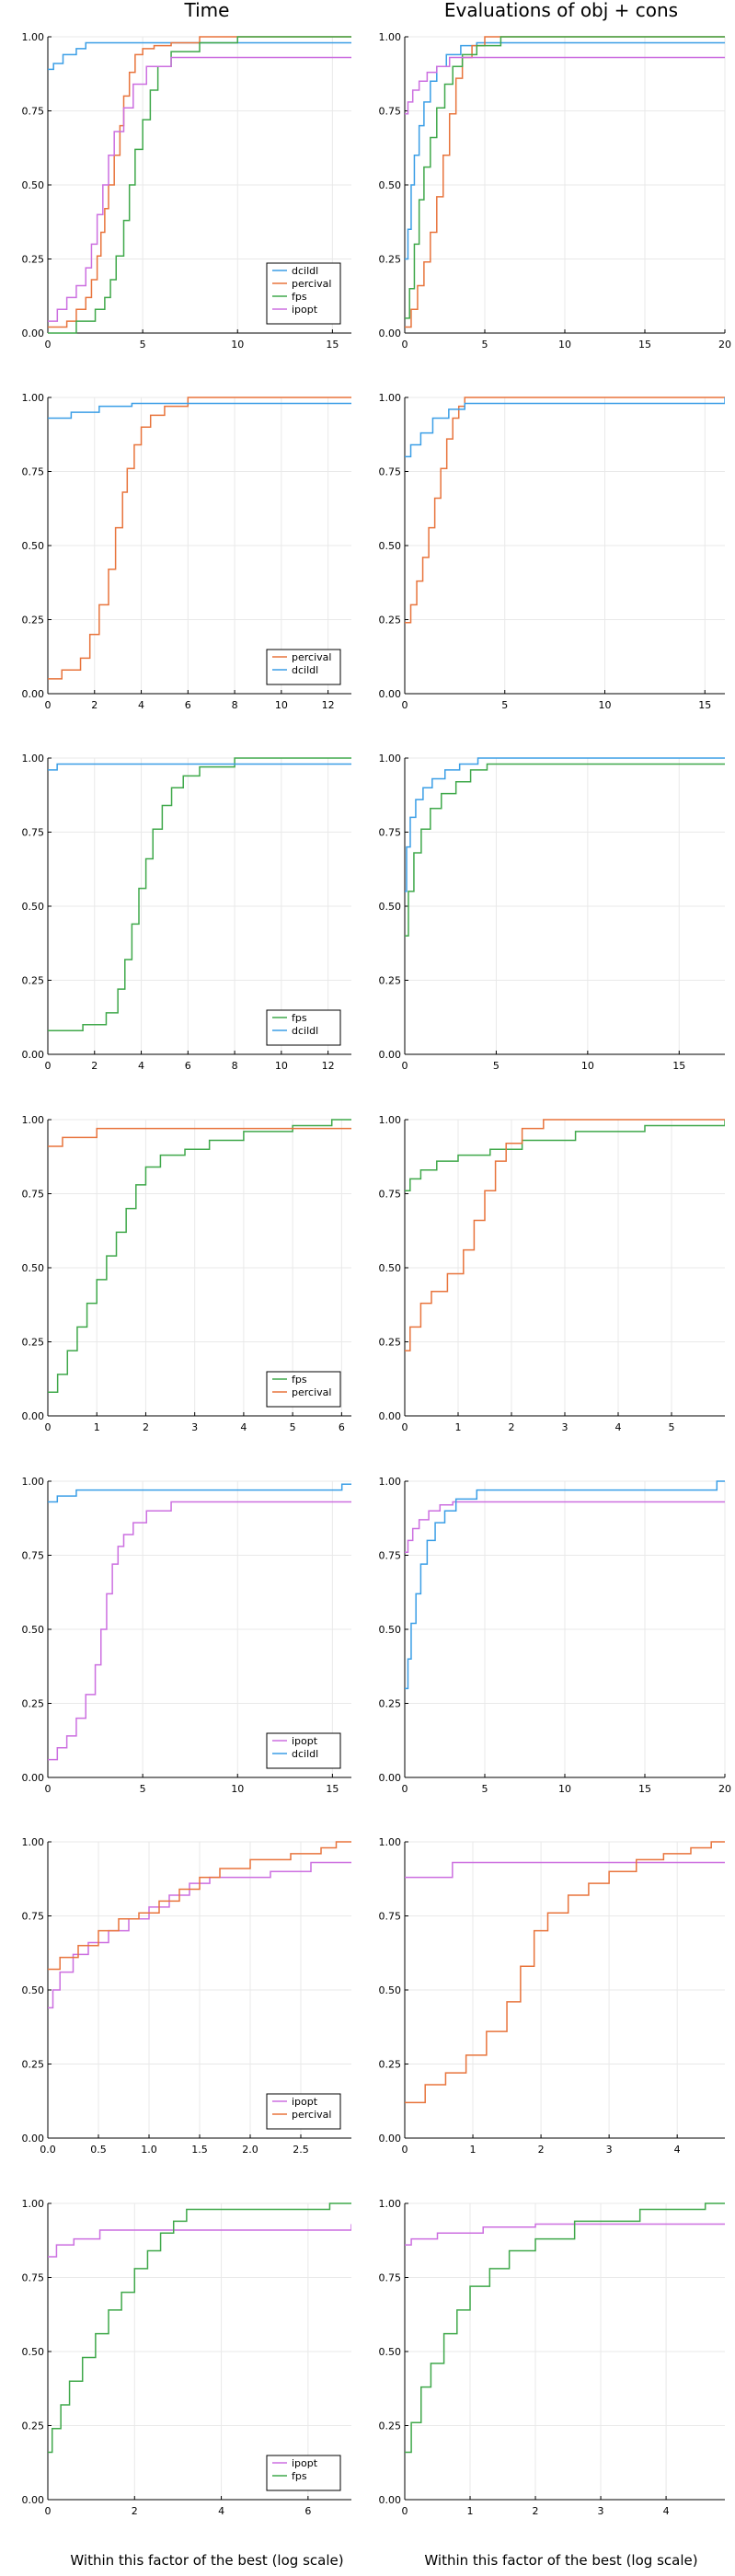 This screenshot has width=735, height=2576. I want to click on panel-4-evals: 0 1 2 3 4 5 0.00 0.25 0.50 0.75 1.00, so click(552, 1273).